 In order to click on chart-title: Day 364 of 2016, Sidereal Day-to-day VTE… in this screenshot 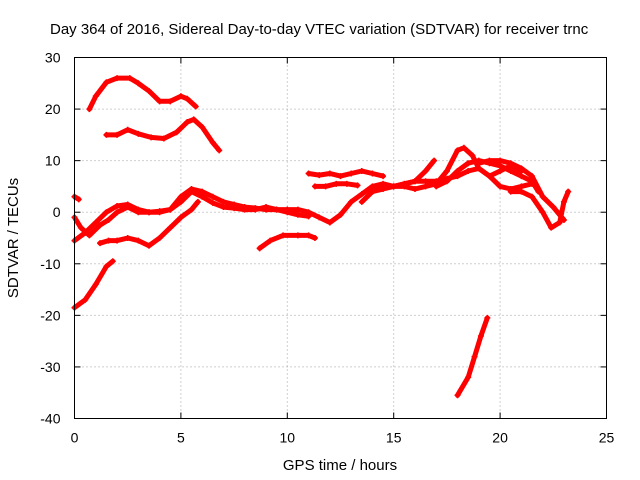, I will do `click(319, 29)`.